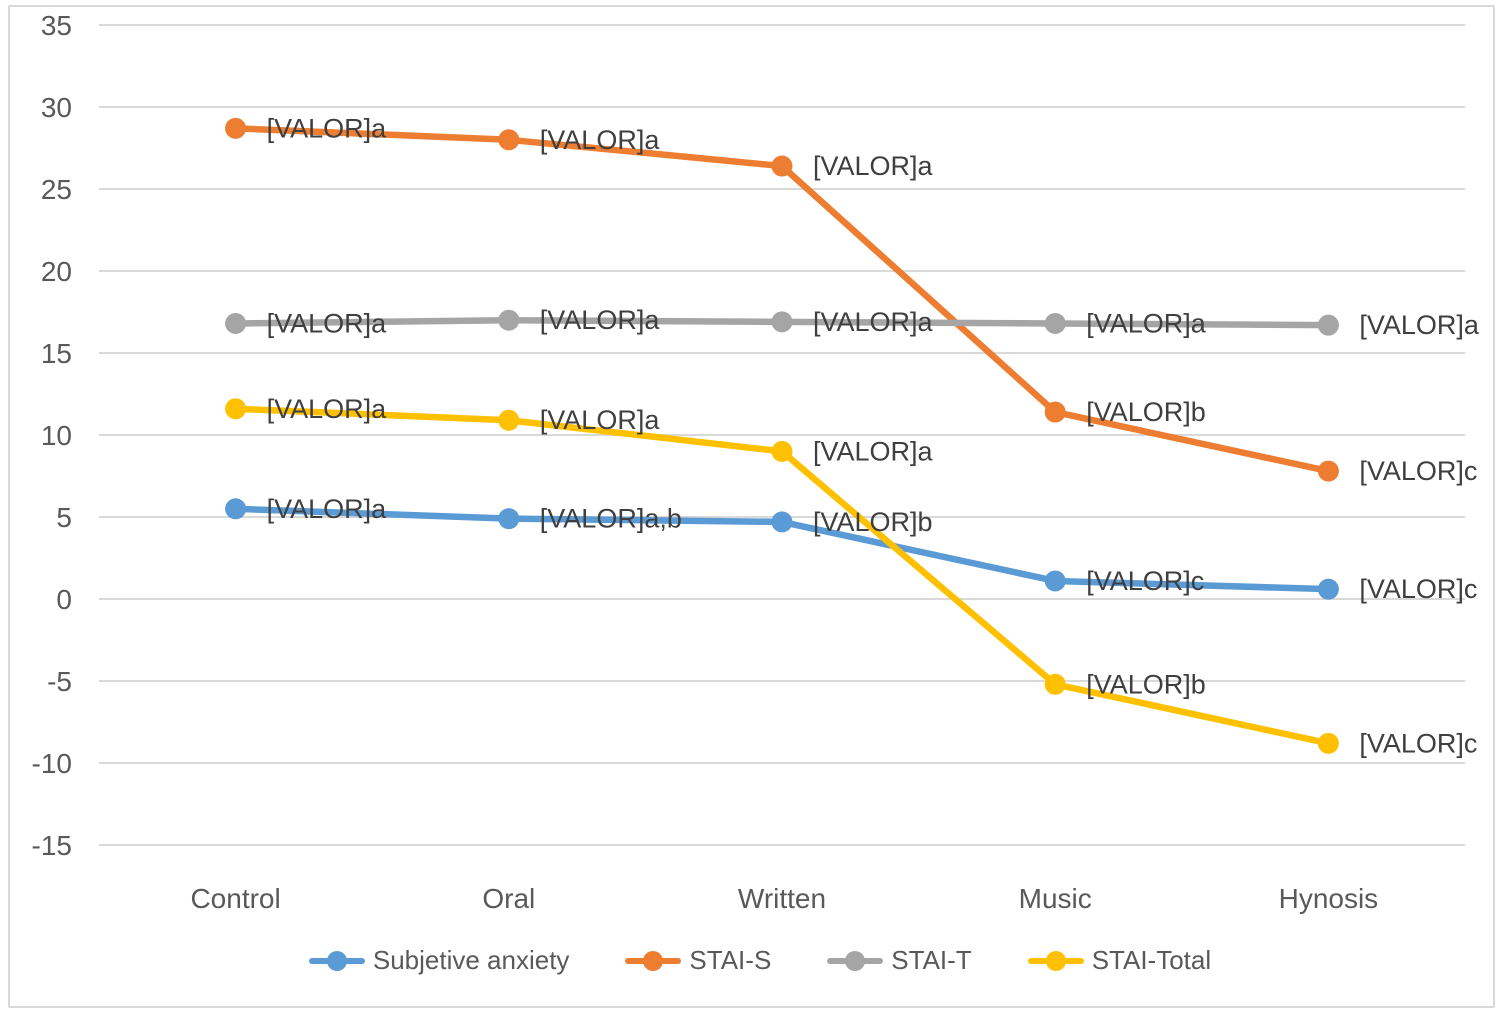 The height and width of the screenshot is (1015, 1500). Describe the element at coordinates (782, 549) in the screenshot. I see `series-subjetive-anxiety` at that location.